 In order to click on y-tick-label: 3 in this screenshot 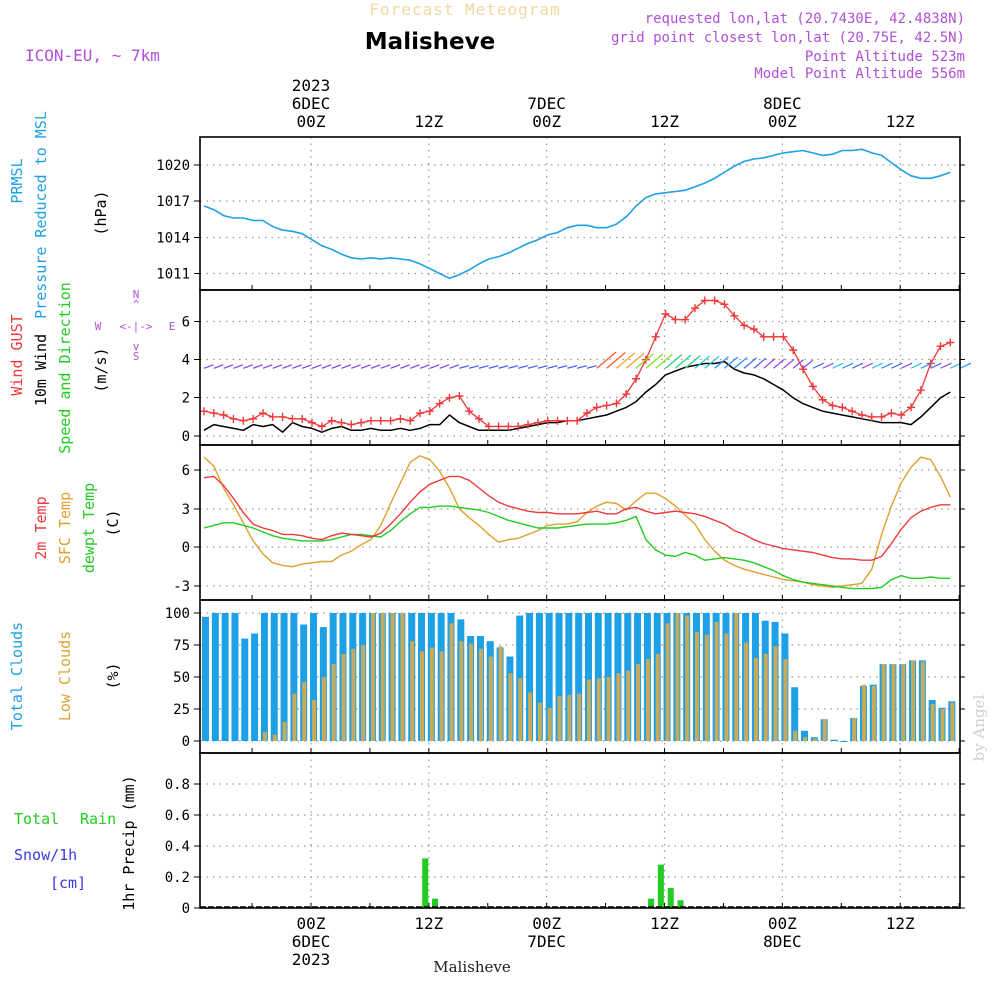, I will do `click(186, 510)`.